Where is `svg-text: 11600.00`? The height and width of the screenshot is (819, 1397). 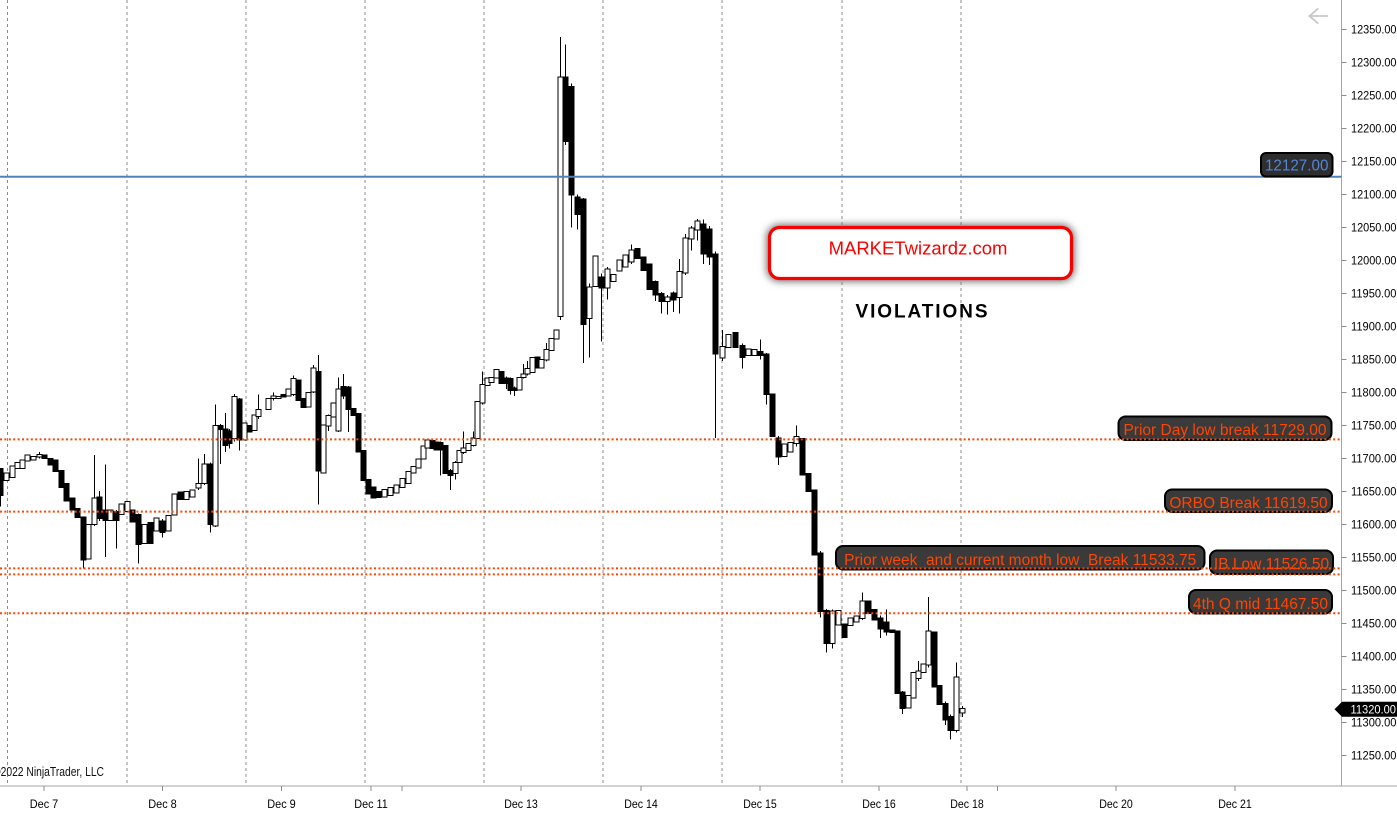
svg-text: 11600.00 is located at coordinates (1374, 525).